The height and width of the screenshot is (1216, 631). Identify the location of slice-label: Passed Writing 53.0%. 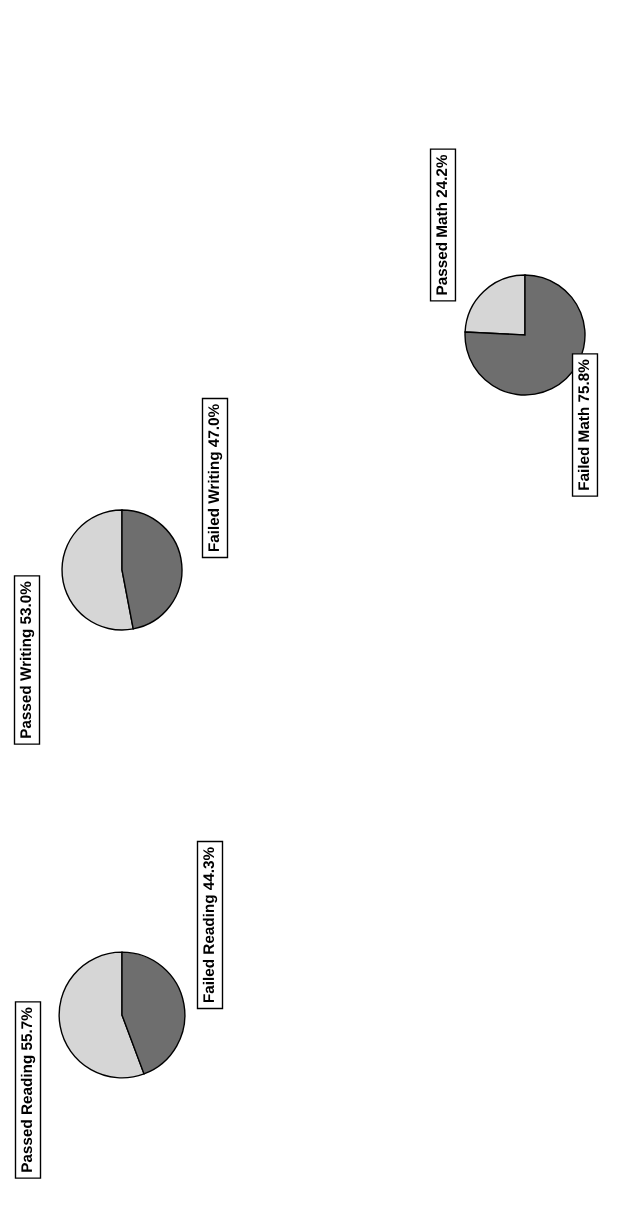
(27, 659).